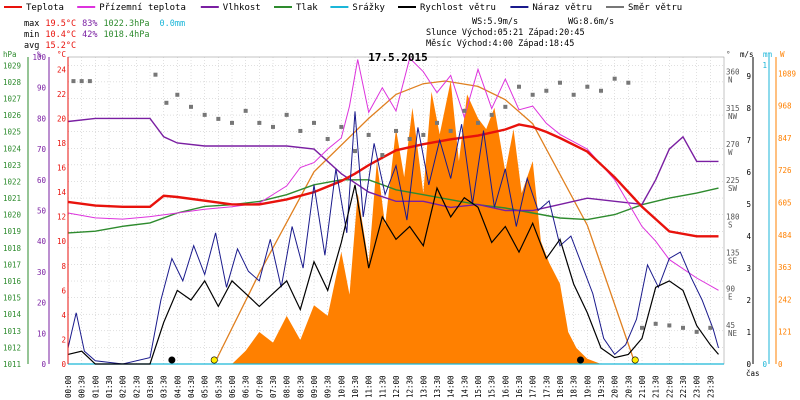 Image resolution: width=800 pixels, height=400 pixels. I want to click on max-label: max, so click(31, 24).